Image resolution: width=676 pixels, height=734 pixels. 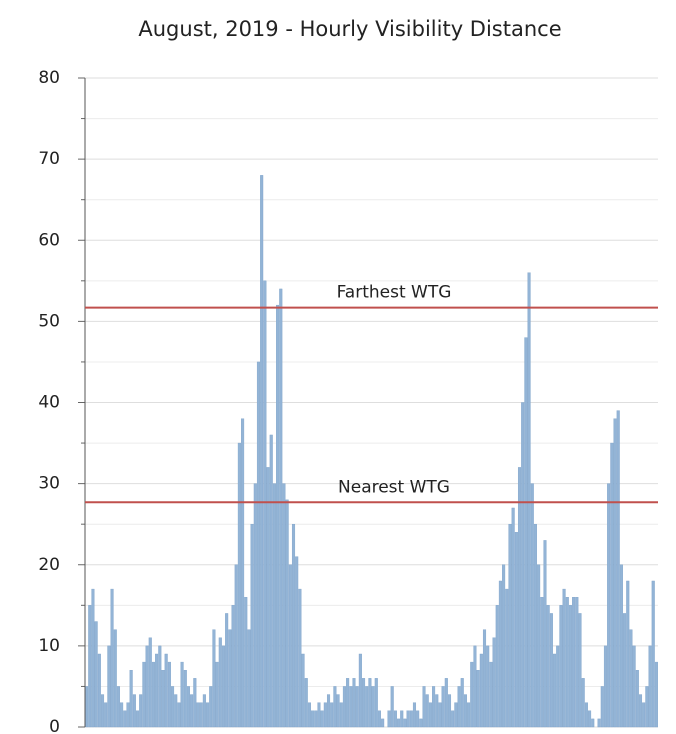 I want to click on y-tick-label: 60, so click(x=49, y=240).